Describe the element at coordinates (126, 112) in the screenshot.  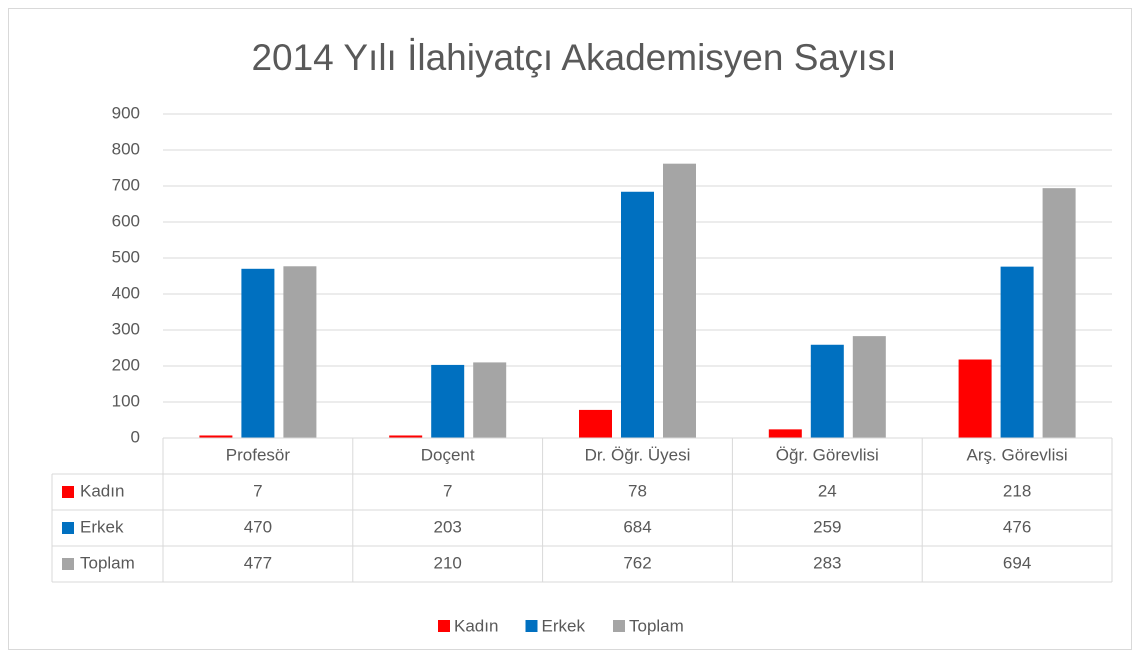
I see `y-tick-label: 900` at that location.